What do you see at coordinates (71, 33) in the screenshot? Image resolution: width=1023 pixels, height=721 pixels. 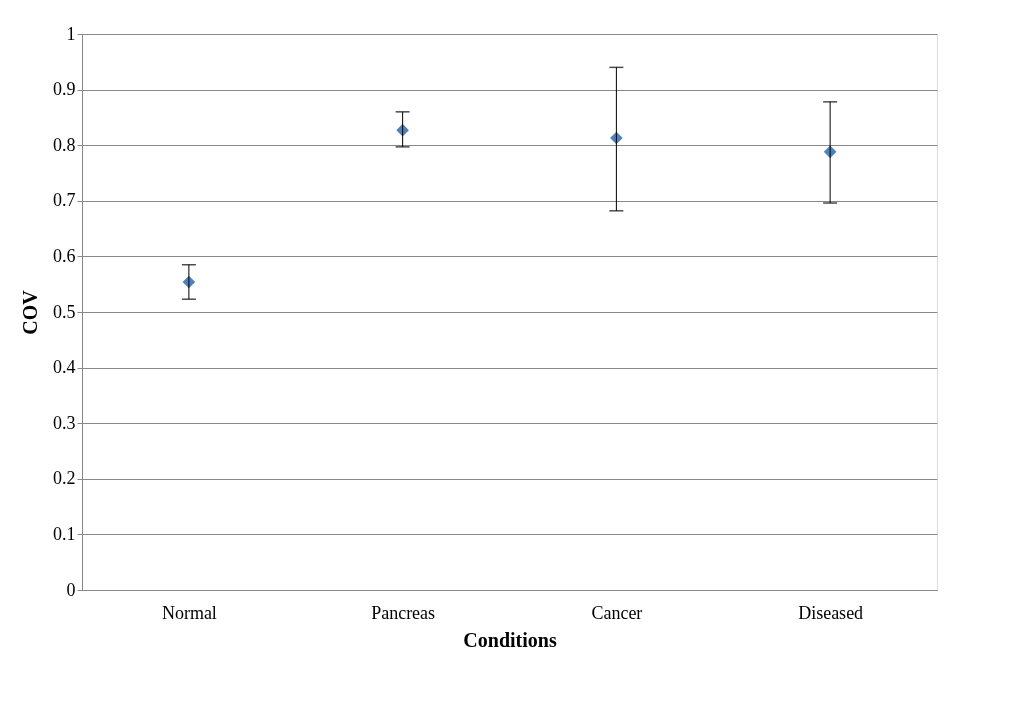 I see `y-tick-label: 1` at bounding box center [71, 33].